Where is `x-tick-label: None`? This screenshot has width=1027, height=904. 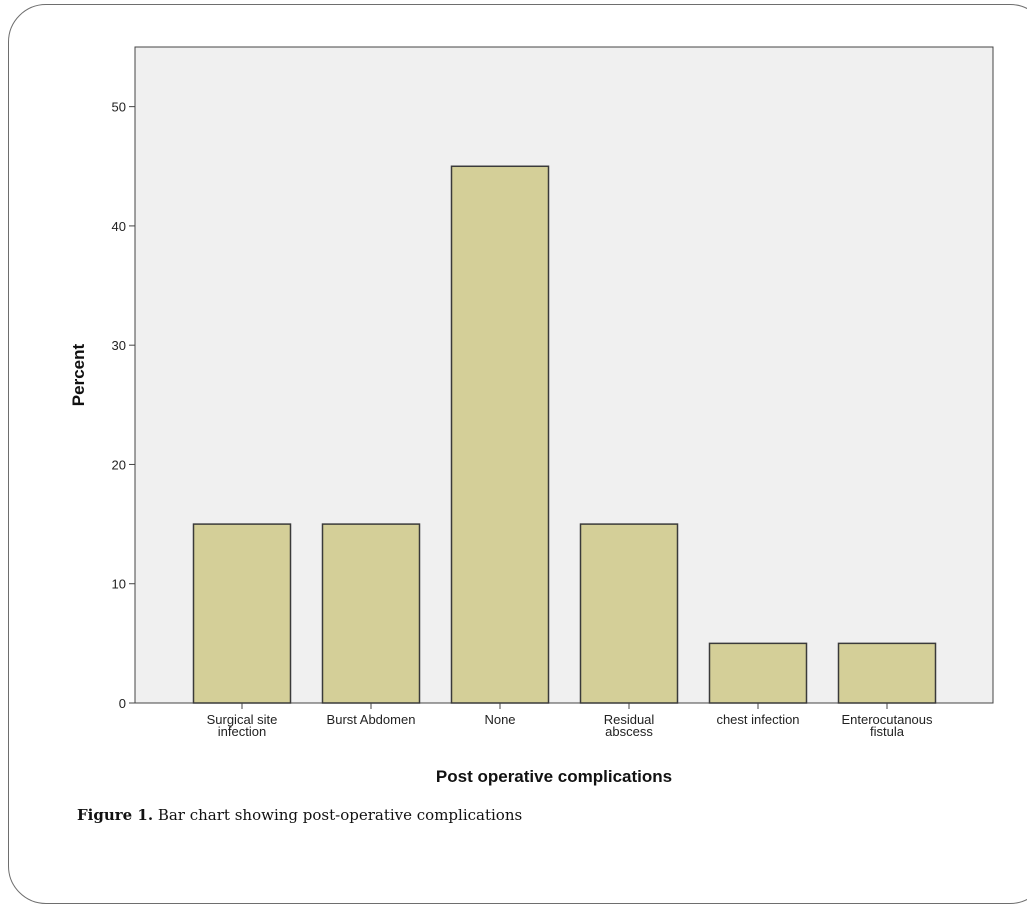 x-tick-label: None is located at coordinates (499, 719).